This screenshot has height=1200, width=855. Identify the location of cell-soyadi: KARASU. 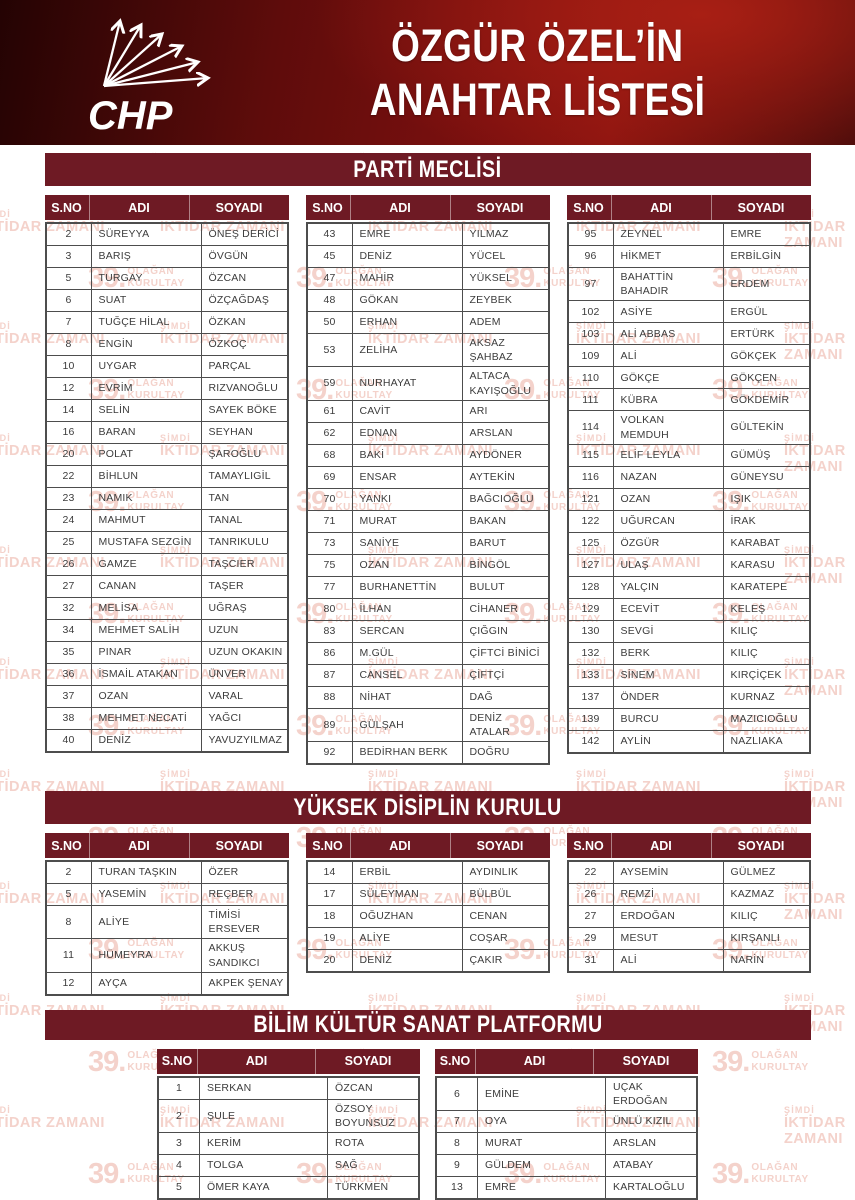
(752, 565).